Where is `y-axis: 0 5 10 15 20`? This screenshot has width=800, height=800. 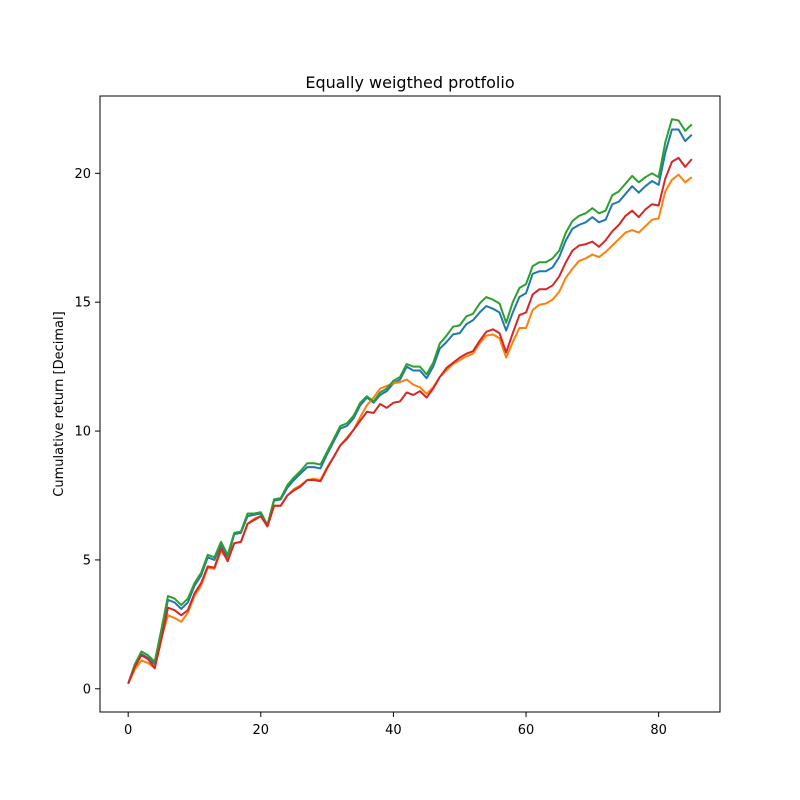
y-axis: 0 5 10 15 20 is located at coordinates (87, 432).